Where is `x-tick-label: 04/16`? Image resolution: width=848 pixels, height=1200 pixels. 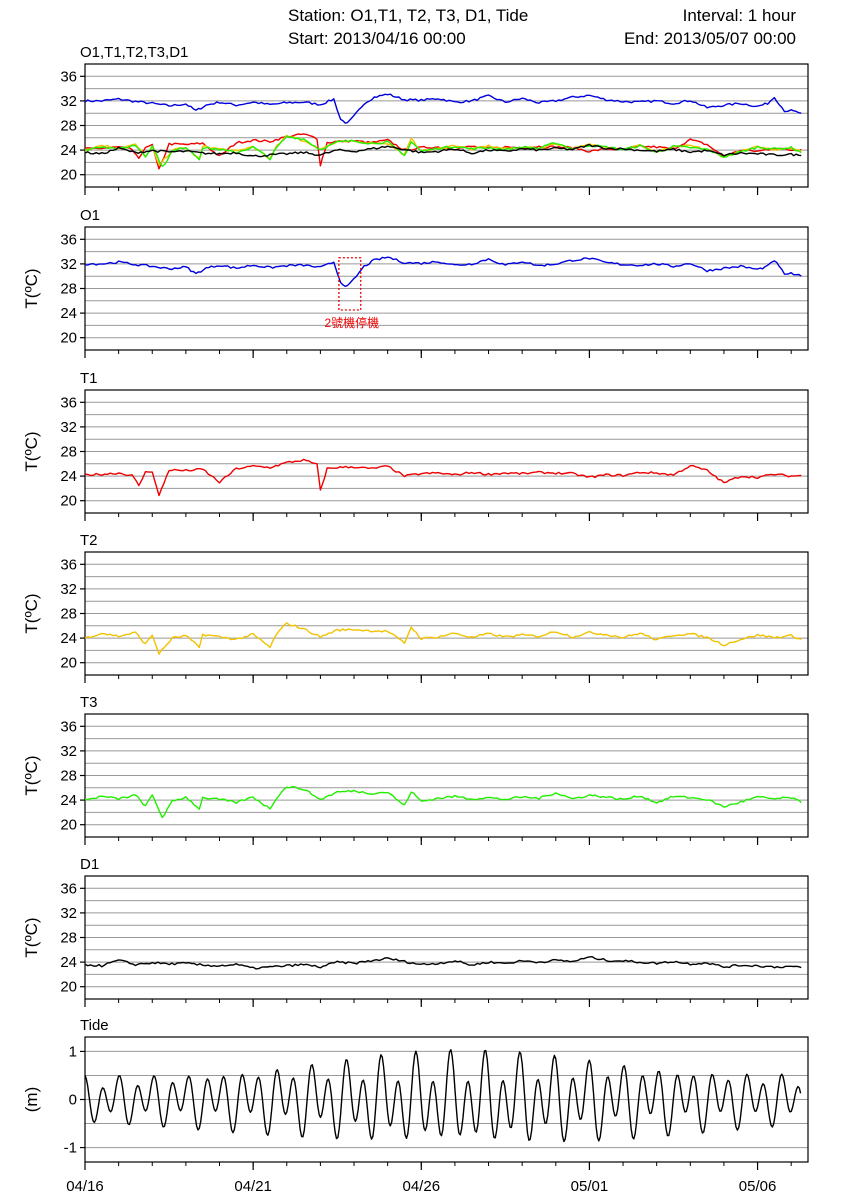
x-tick-label: 04/16 is located at coordinates (85, 1186).